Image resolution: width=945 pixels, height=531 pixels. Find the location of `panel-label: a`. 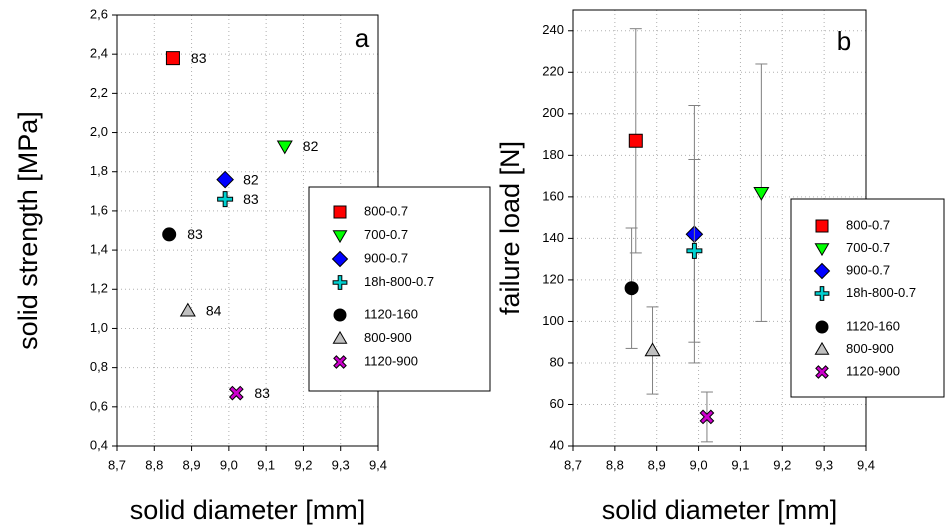

panel-label: a is located at coordinates (362, 38).